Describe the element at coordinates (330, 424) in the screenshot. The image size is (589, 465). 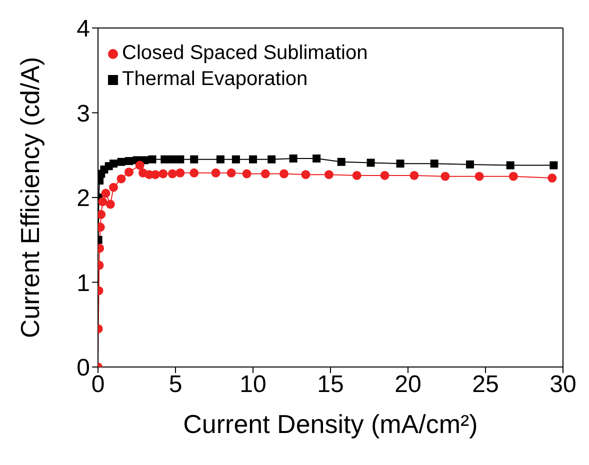
I see `x-axis-title: Current Density (mA/cm²)` at that location.